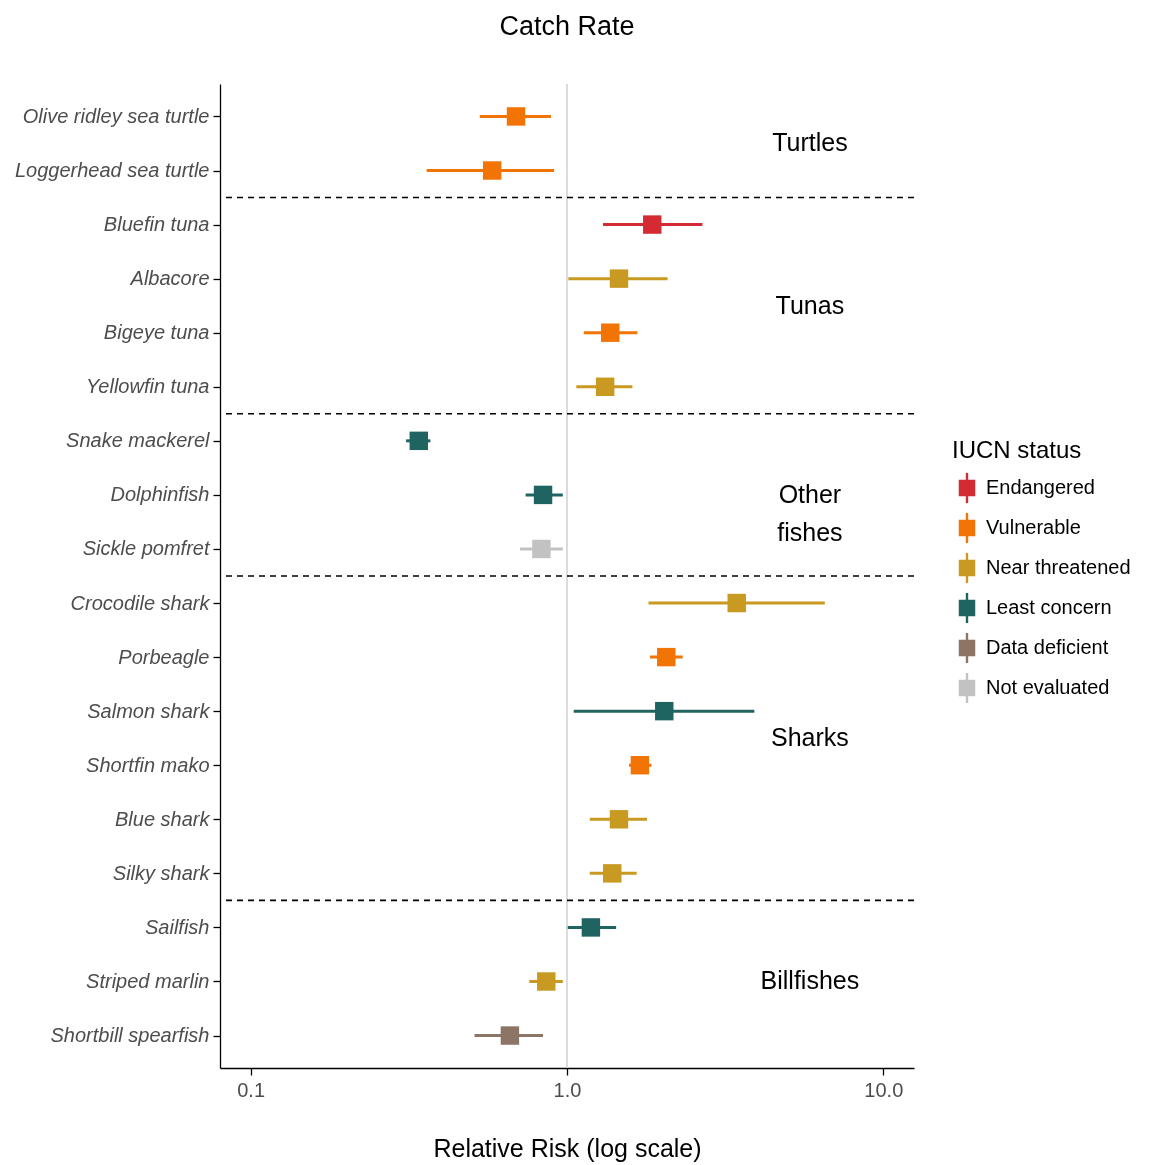  Describe the element at coordinates (884, 1089) in the screenshot. I see `x-tick-label: 10.0` at that location.